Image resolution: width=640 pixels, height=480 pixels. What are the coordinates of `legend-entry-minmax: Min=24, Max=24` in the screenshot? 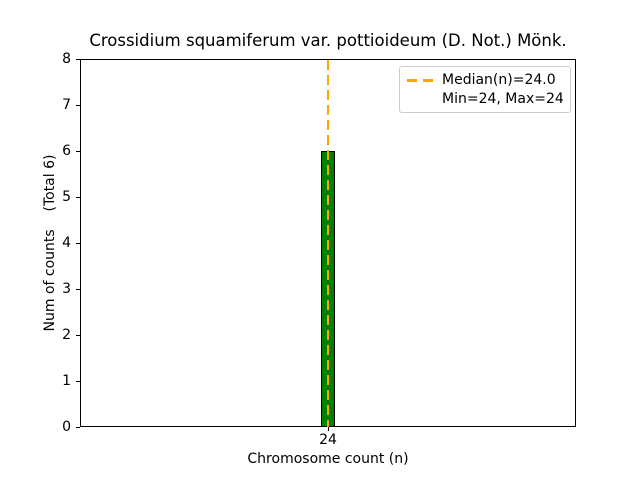 It's located at (485, 99).